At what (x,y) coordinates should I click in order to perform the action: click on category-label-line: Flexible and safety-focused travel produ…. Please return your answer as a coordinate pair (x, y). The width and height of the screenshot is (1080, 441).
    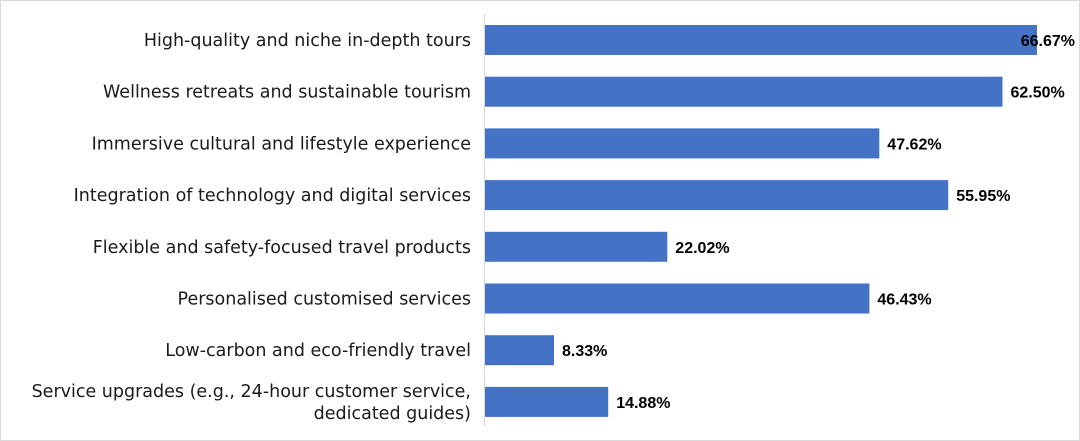
    Looking at the image, I should click on (282, 248).